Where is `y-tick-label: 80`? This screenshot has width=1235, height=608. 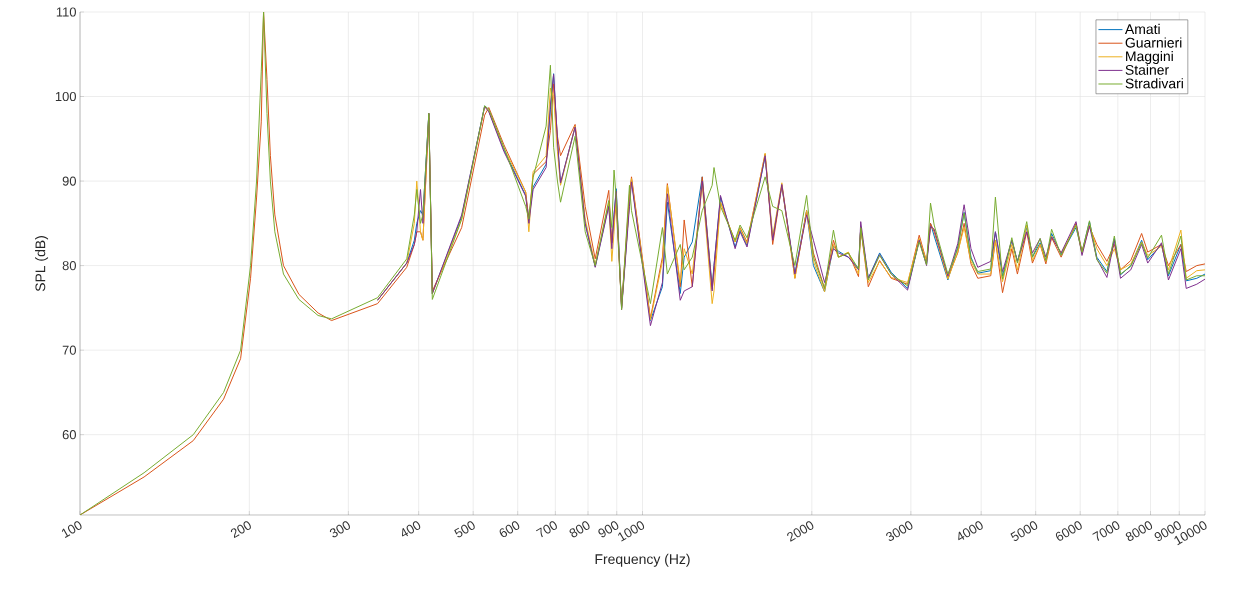 y-tick-label: 80 is located at coordinates (69, 266).